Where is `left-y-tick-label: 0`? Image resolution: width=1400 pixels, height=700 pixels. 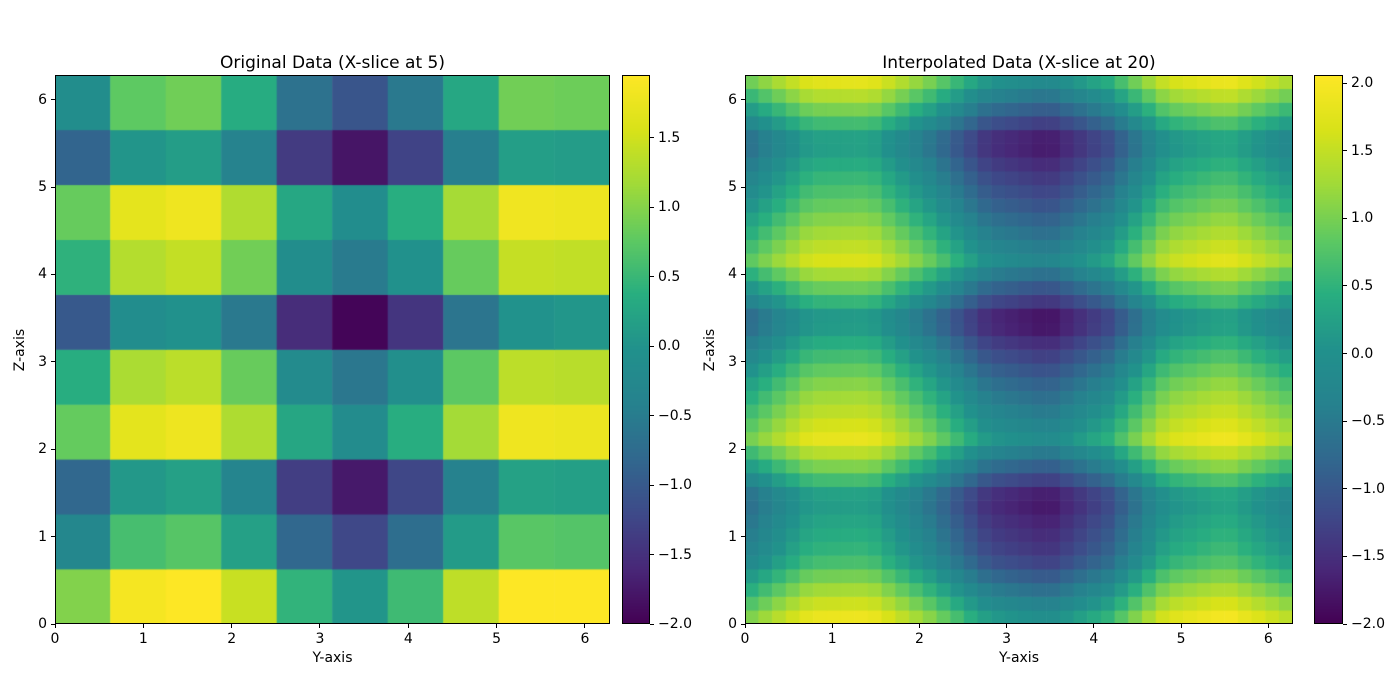 left-y-tick-label: 0 is located at coordinates (42, 624).